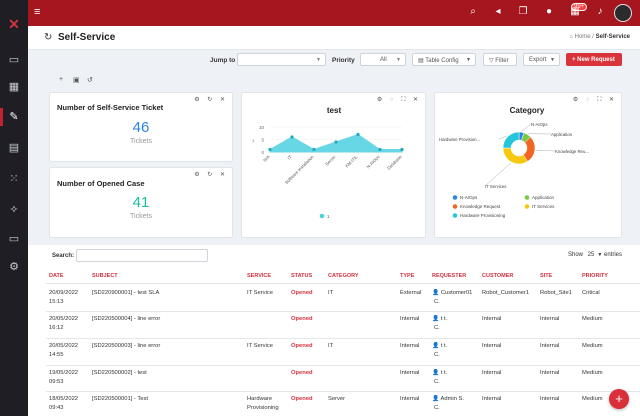 Image resolution: width=640 pixels, height=416 pixels. I want to click on notification-badge: 99+, so click(579, 7).